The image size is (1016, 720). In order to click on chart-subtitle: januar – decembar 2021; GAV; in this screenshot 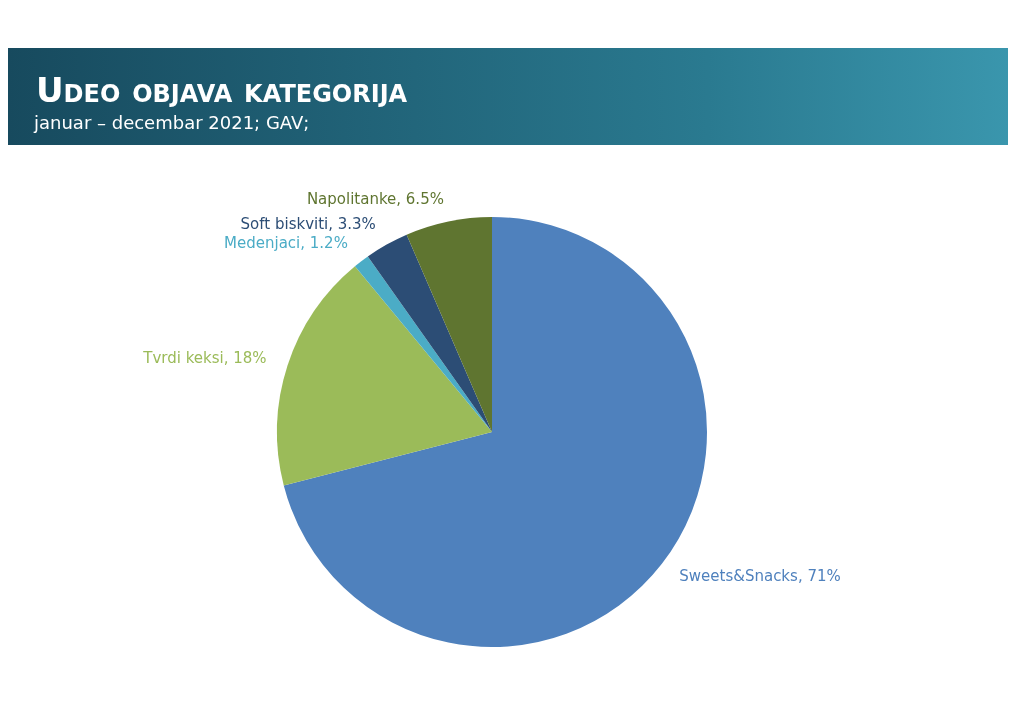, I will do `click(172, 122)`.